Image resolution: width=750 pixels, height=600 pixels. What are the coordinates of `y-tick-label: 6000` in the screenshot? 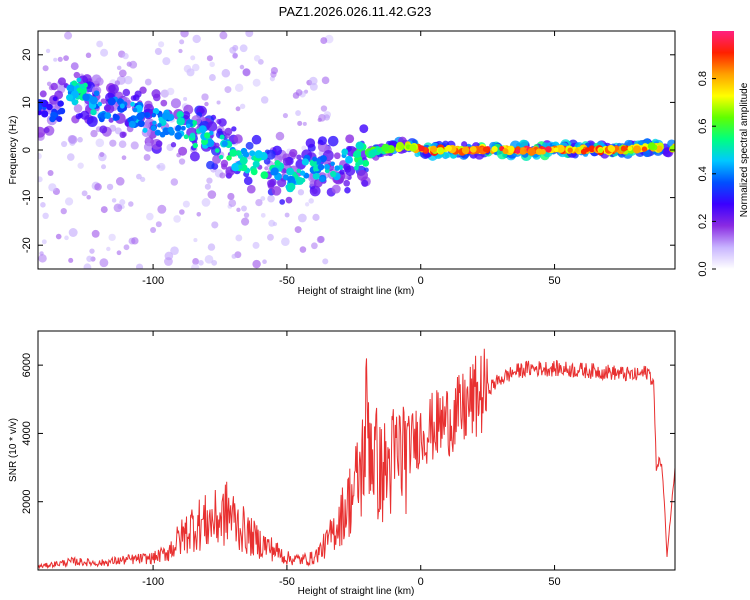 It's located at (27, 365).